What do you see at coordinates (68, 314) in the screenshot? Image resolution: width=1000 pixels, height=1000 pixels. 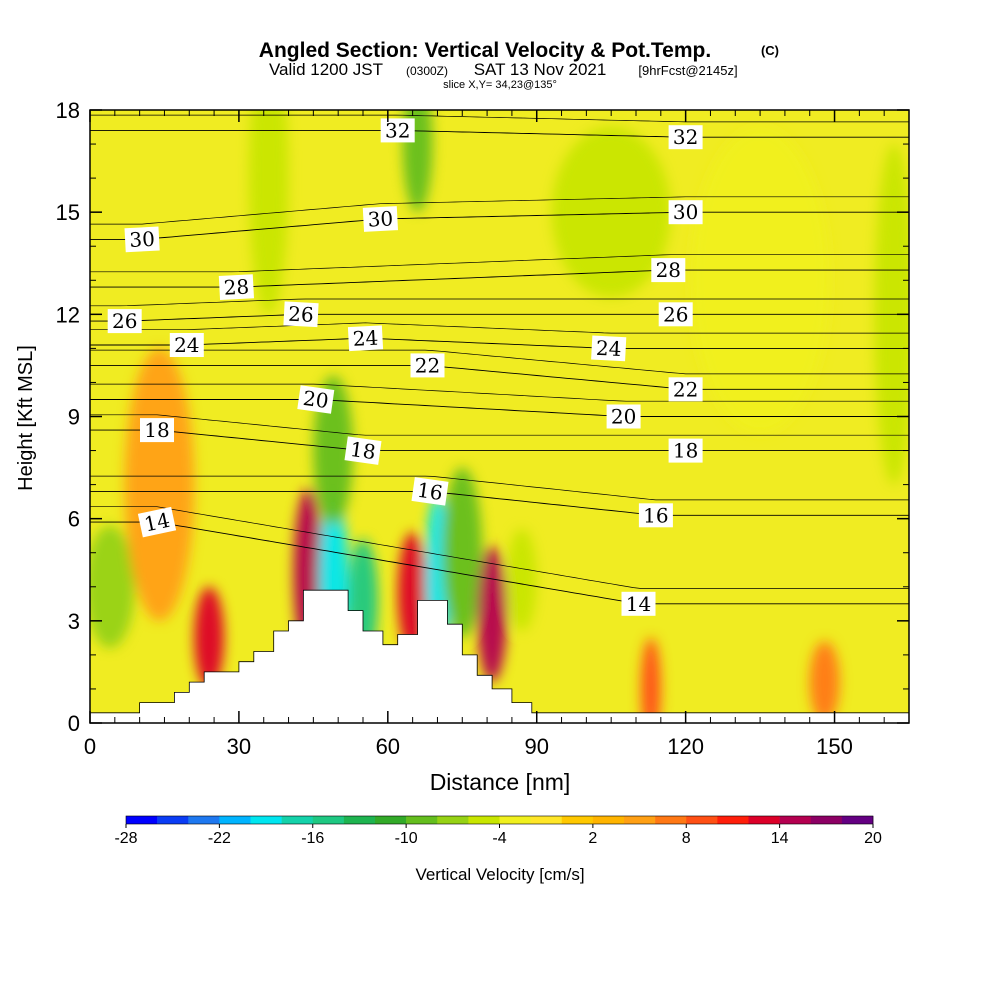 I see `y-tick-label: 12` at bounding box center [68, 314].